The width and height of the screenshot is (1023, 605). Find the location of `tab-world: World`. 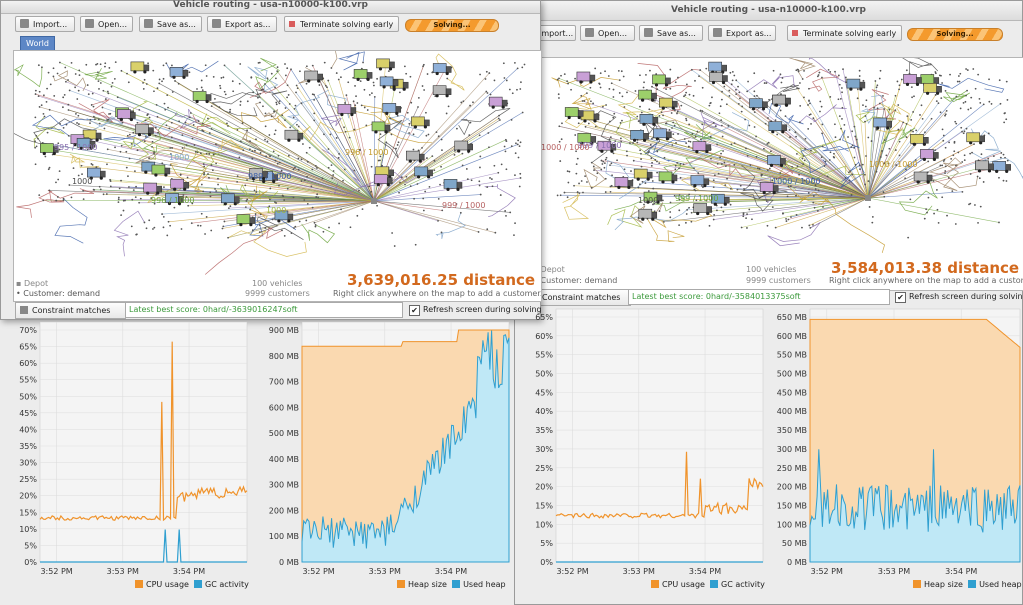

tab-world: World is located at coordinates (37, 43).